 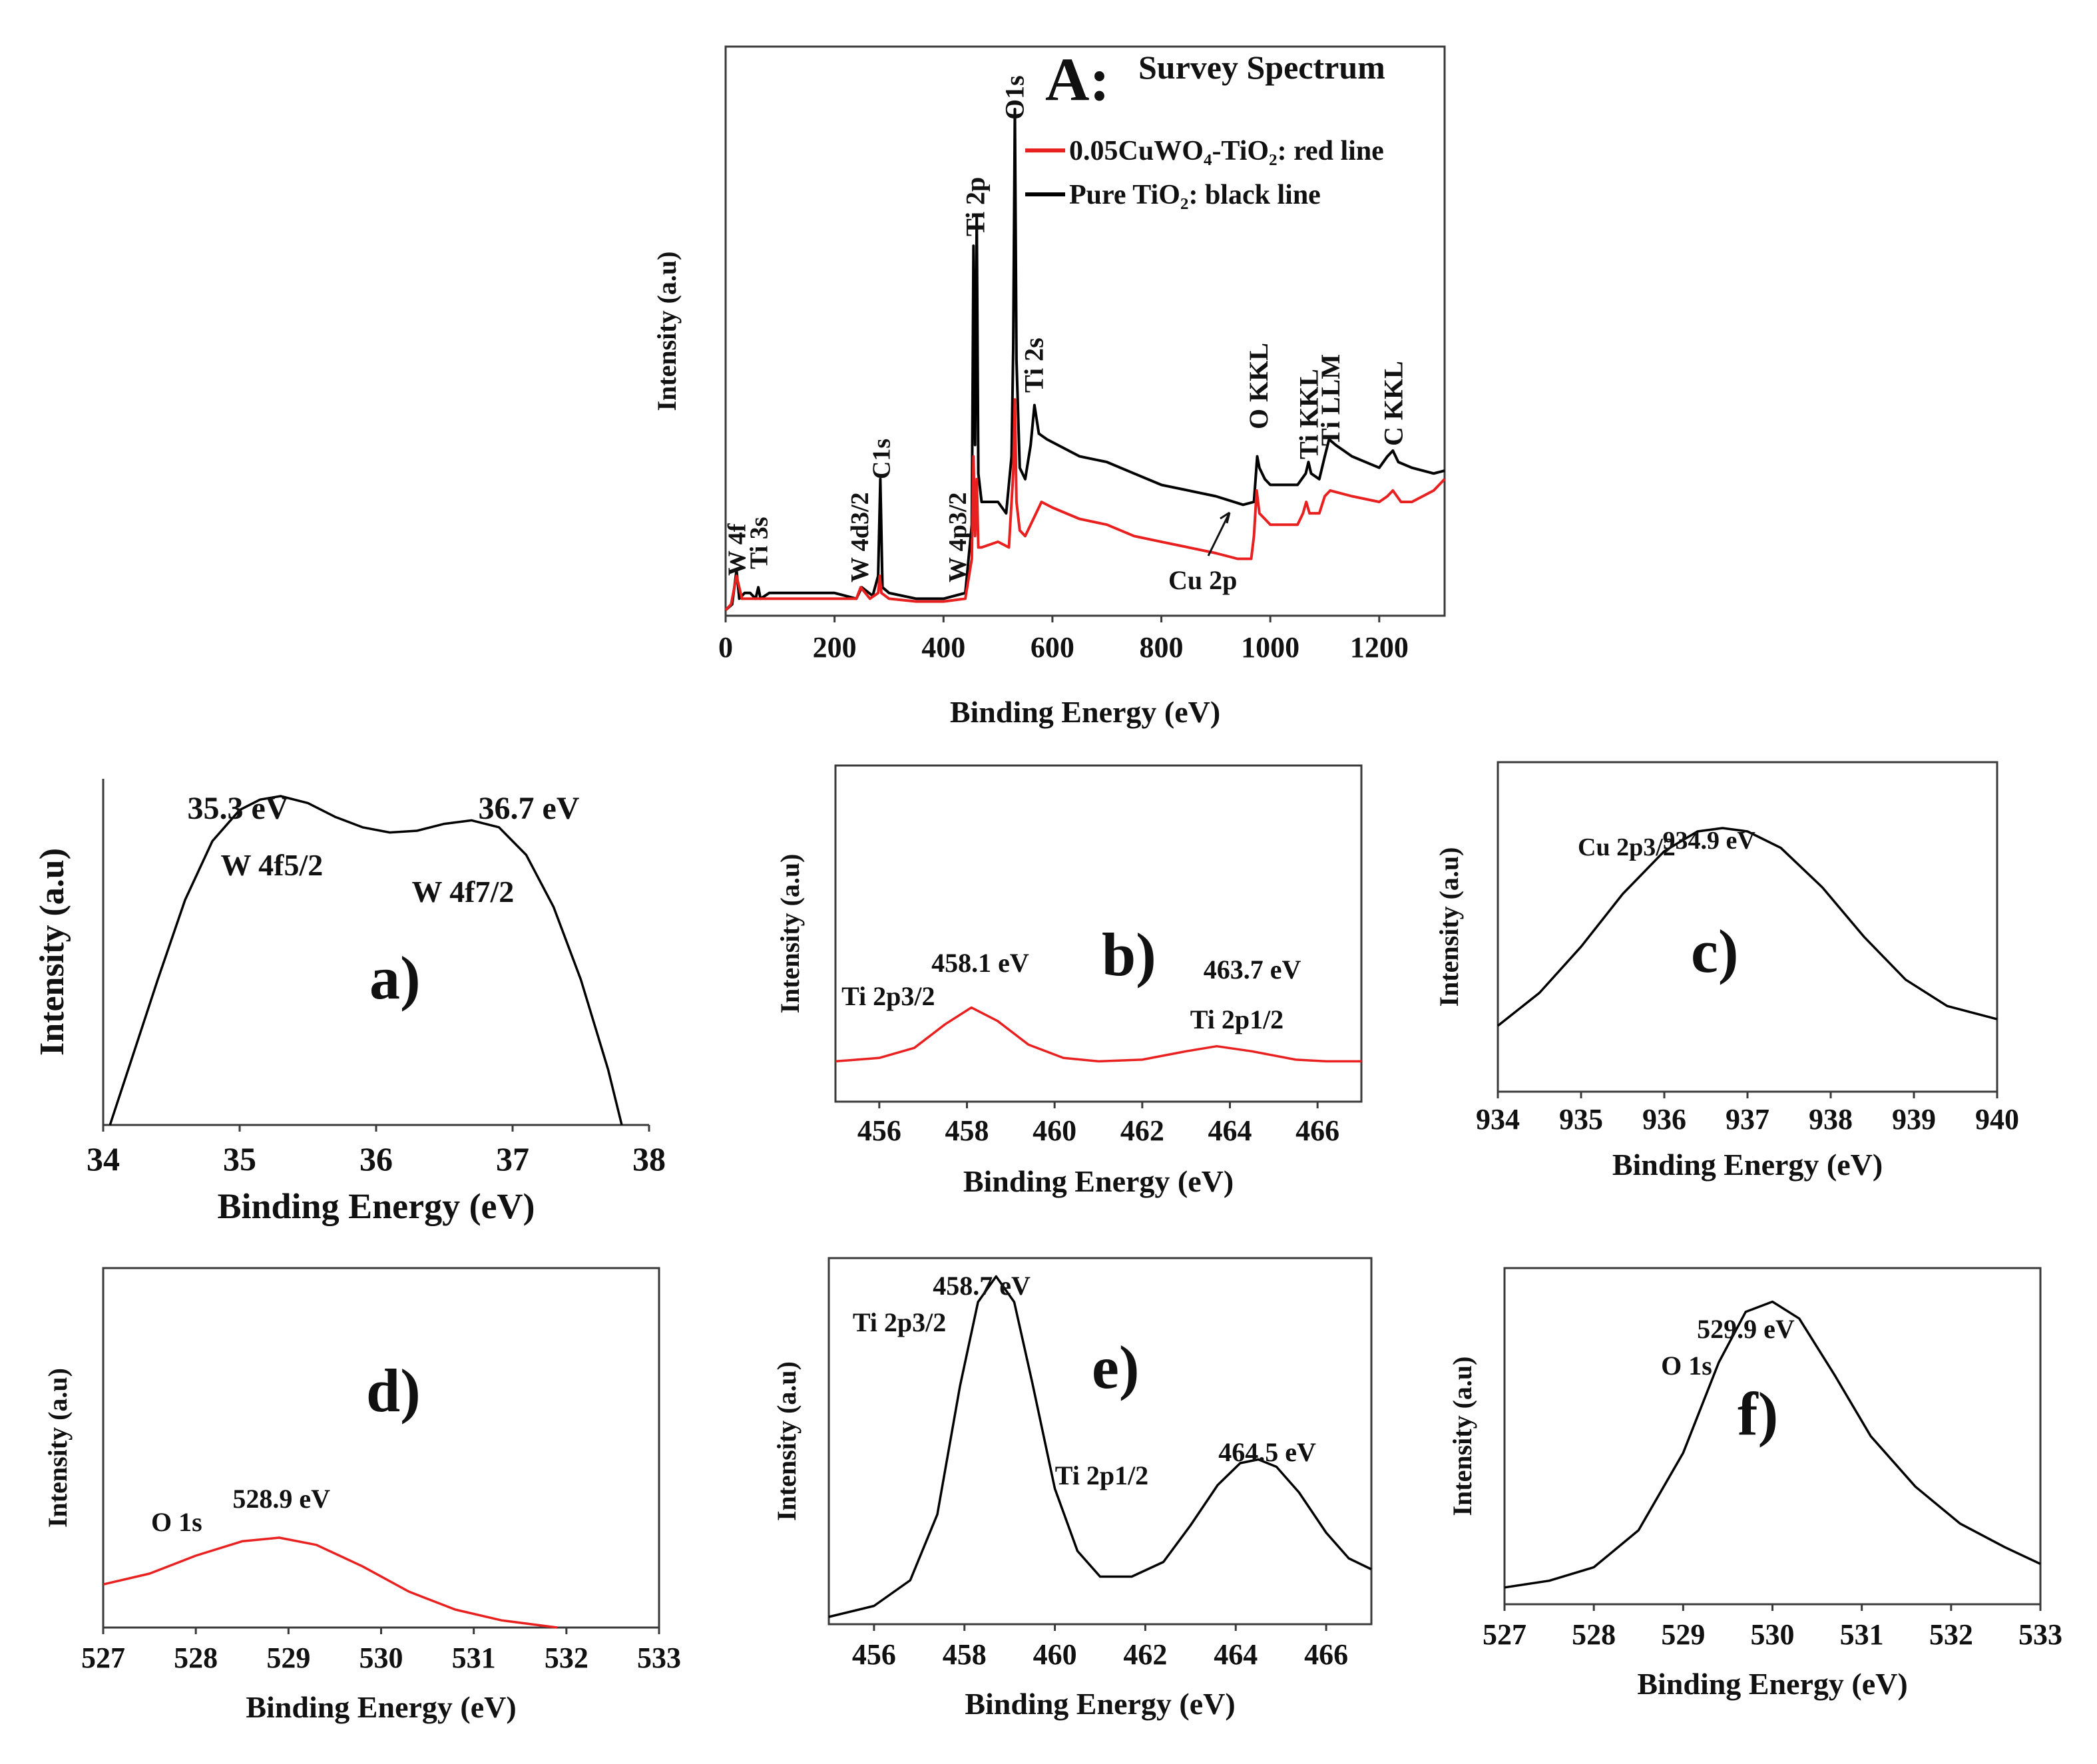 What do you see at coordinates (958, 537) in the screenshot?
I see `peak-annotation: W 4p3/2` at bounding box center [958, 537].